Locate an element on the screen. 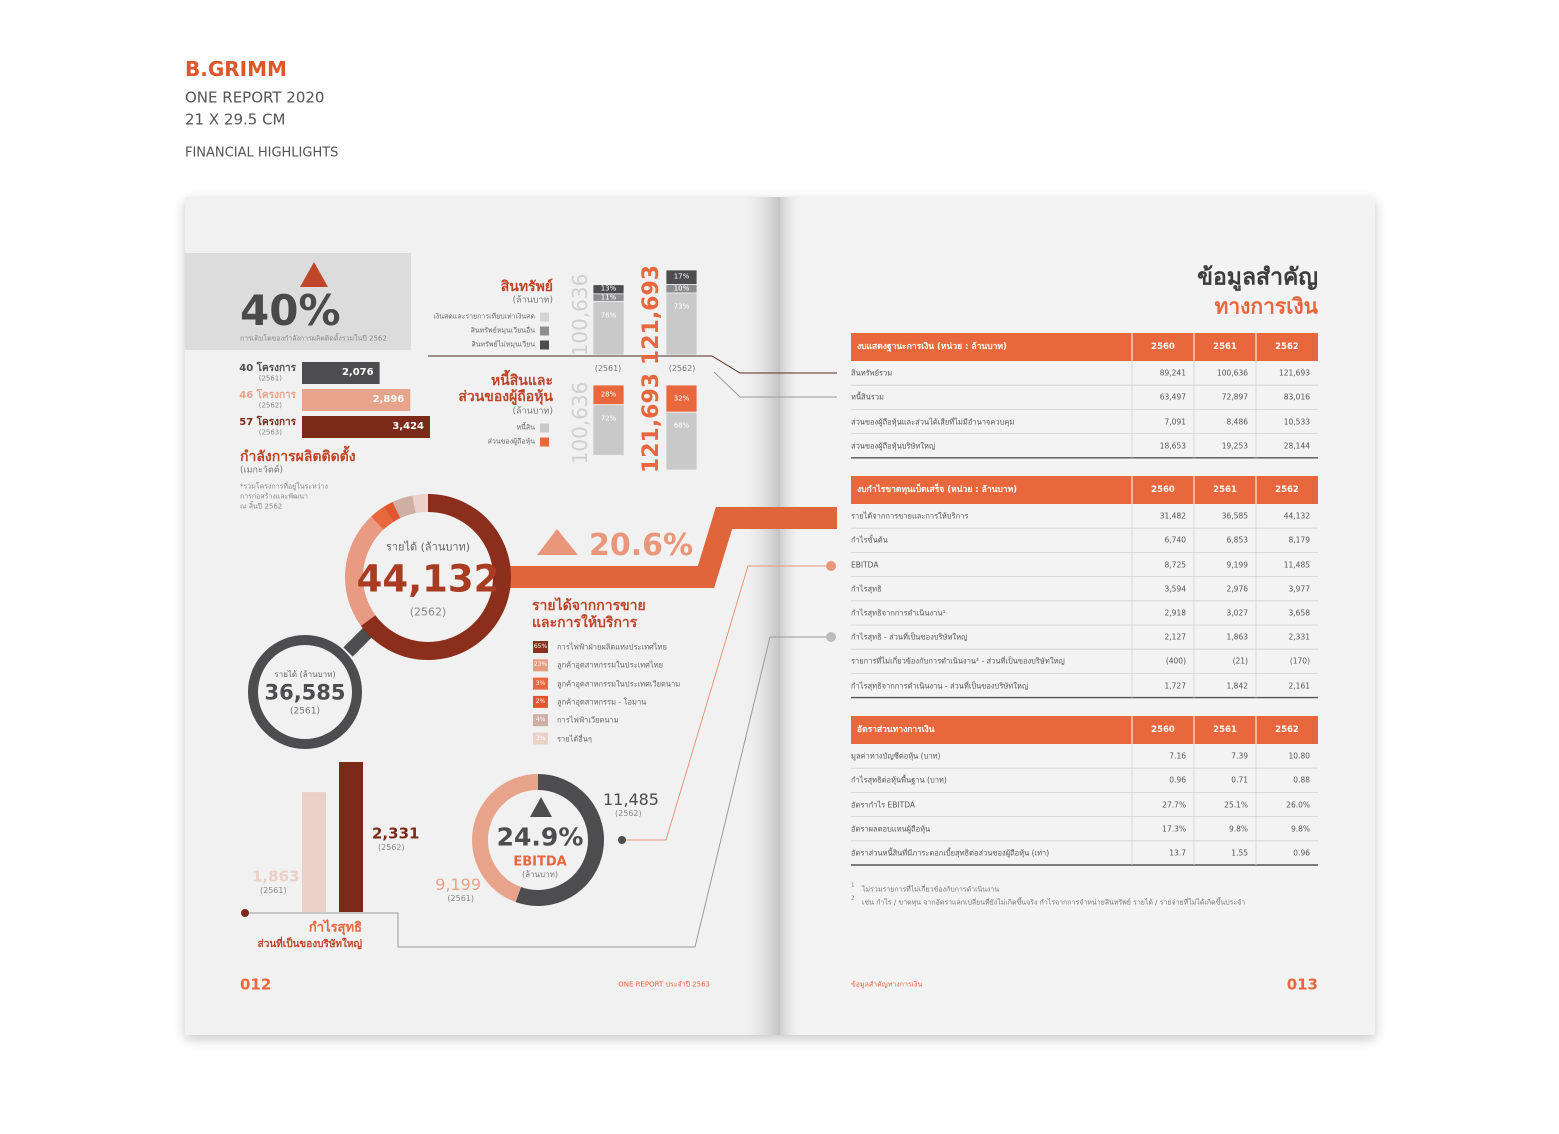 Image resolution: width=1559 pixels, height=1134 pixels. segment-label: 28% is located at coordinates (608, 394).